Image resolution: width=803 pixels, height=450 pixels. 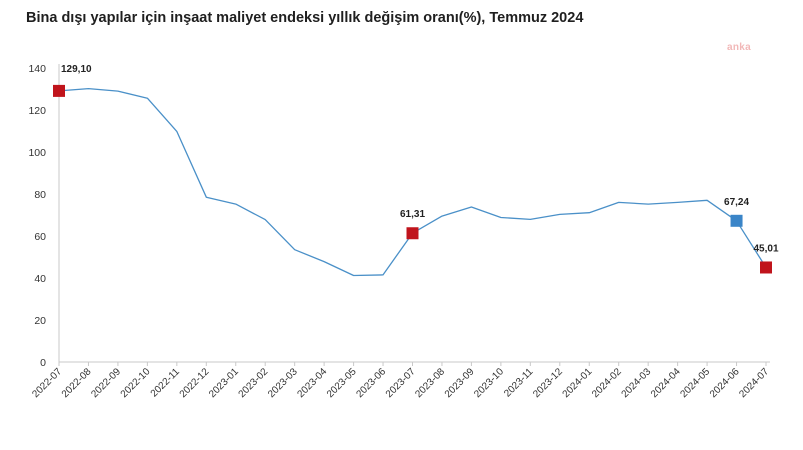 What do you see at coordinates (519, 383) in the screenshot?
I see `x-tick-label: 2023-11` at bounding box center [519, 383].